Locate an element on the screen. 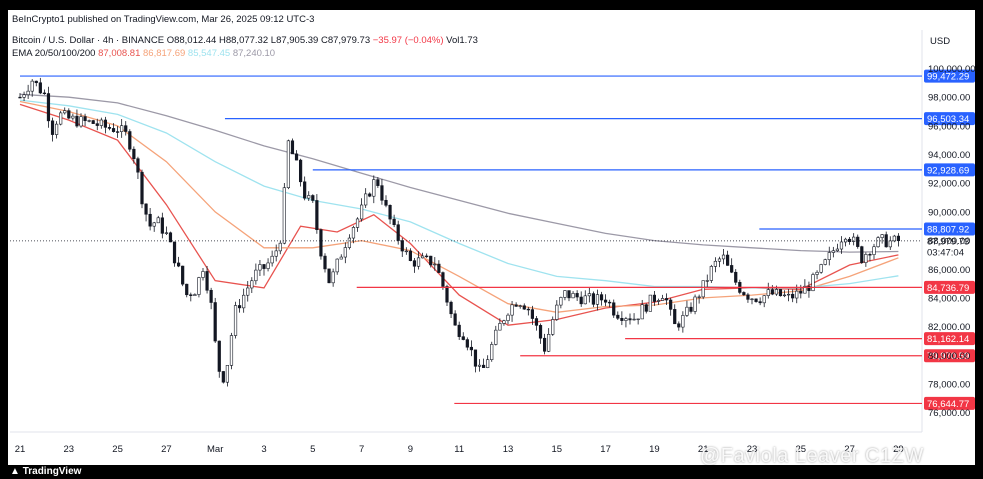 The width and height of the screenshot is (983, 479). ohlc-close: 87,979.73 is located at coordinates (349, 40).